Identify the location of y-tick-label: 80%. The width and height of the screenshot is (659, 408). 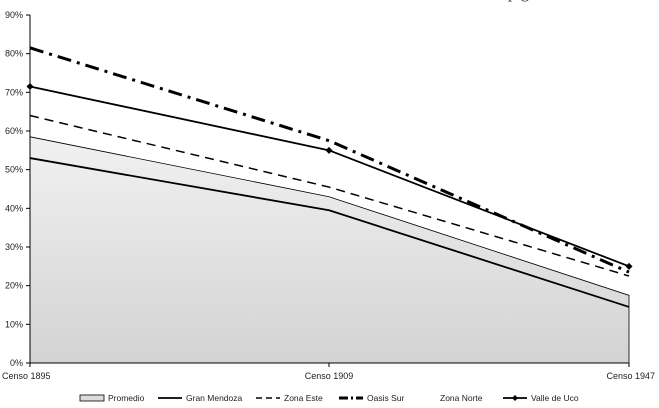
(14, 54).